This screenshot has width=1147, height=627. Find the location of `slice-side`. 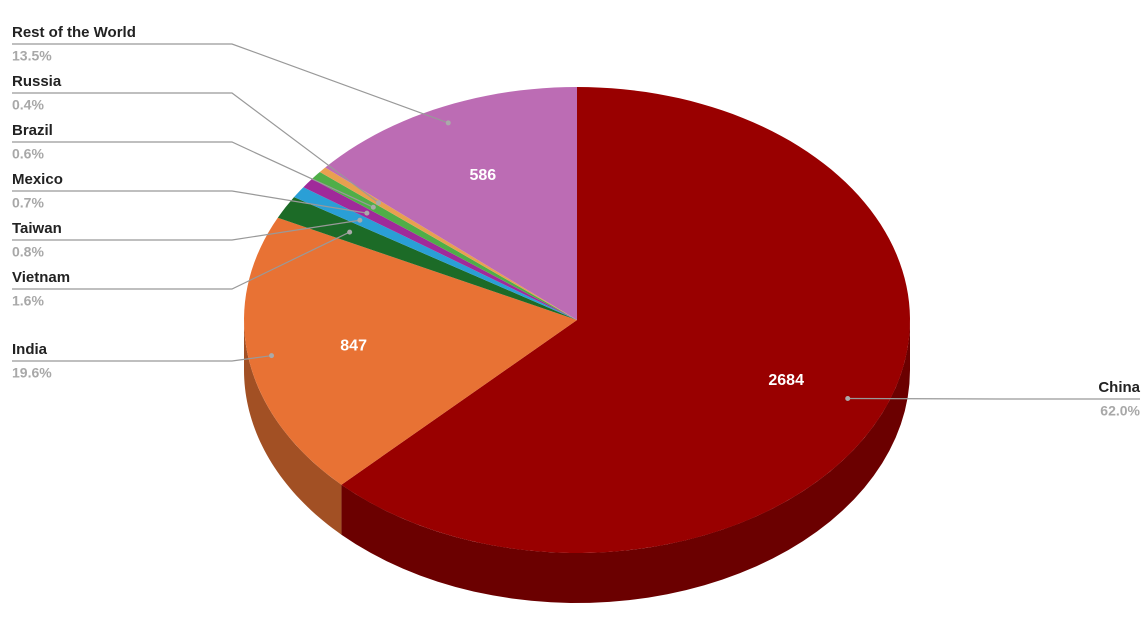

slice-side is located at coordinates (293, 427).